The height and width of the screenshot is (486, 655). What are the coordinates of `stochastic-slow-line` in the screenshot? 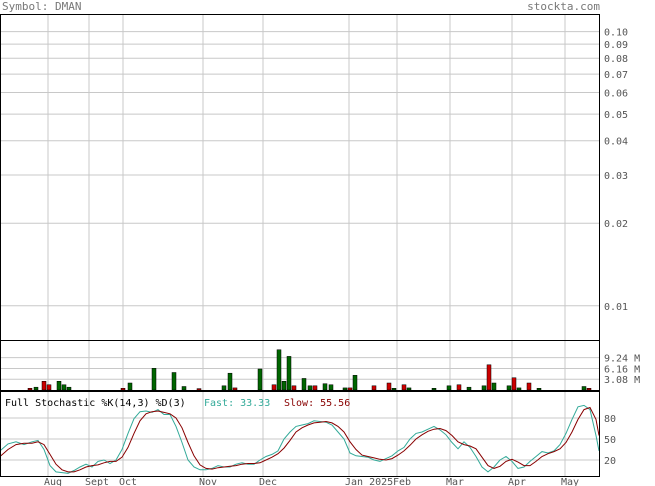 It's located at (300, 439).